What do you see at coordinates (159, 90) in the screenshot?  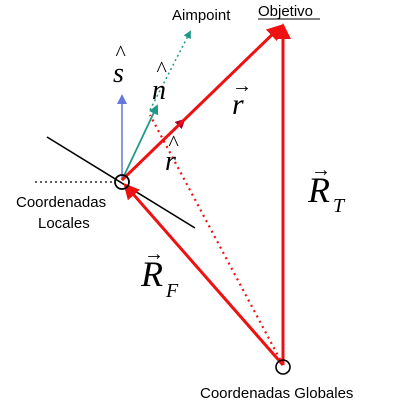 I see `n-hat-label: n` at bounding box center [159, 90].